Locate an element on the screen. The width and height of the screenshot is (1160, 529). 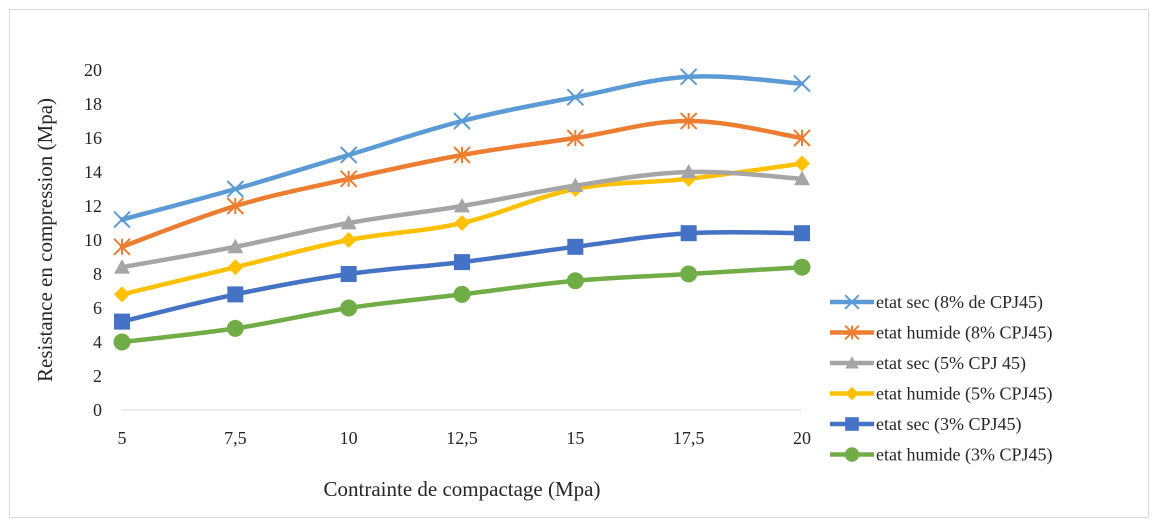
y-tick-label: 14 is located at coordinates (93, 172).